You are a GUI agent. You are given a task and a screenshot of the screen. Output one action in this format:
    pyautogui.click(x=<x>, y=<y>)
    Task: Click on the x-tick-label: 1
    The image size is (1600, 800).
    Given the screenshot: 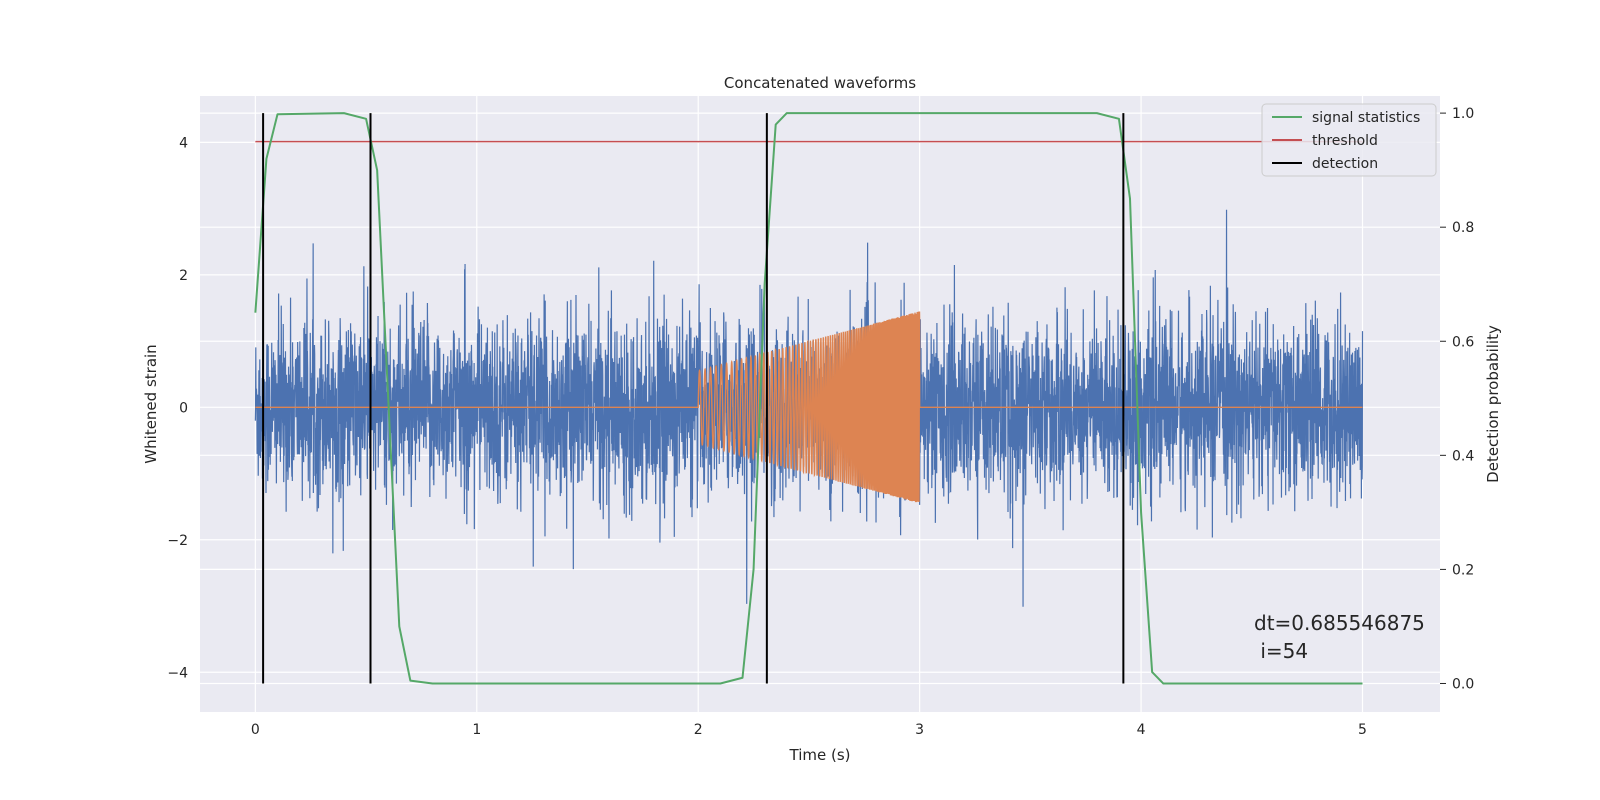 What is the action you would take?
    pyautogui.click(x=476, y=730)
    